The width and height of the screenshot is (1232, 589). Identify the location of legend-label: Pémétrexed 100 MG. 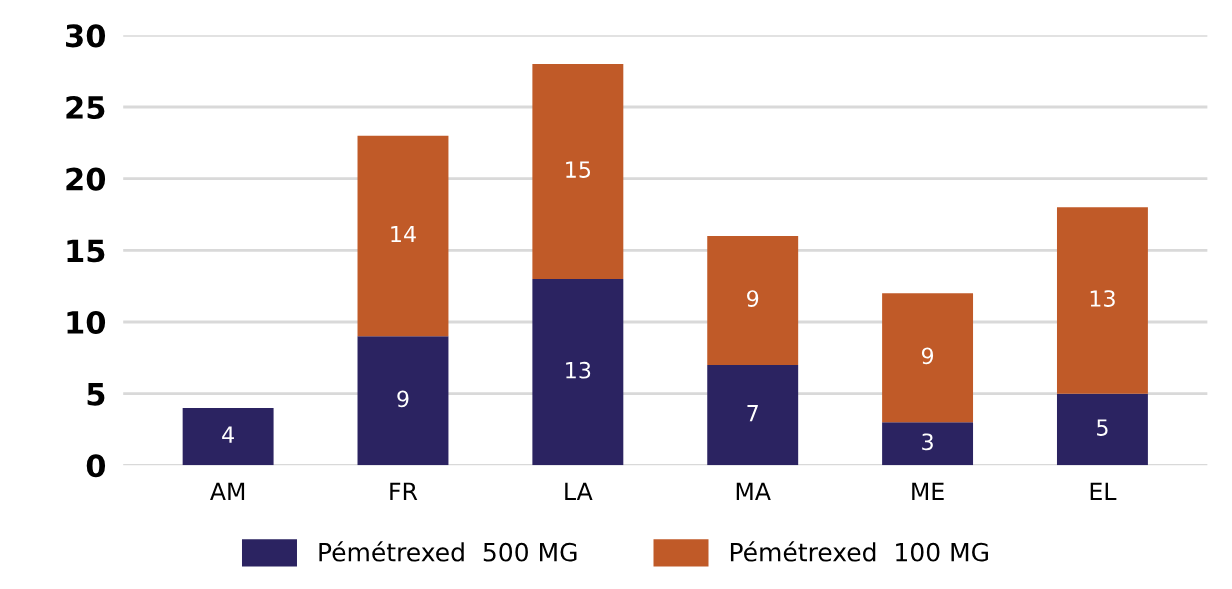
(859, 551).